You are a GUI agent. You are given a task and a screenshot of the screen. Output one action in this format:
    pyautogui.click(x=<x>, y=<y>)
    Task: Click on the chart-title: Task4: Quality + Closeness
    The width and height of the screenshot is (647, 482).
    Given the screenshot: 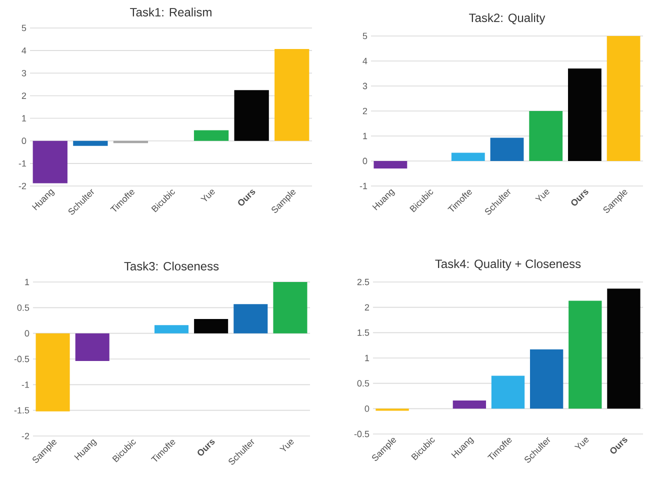 What is the action you would take?
    pyautogui.click(x=508, y=264)
    